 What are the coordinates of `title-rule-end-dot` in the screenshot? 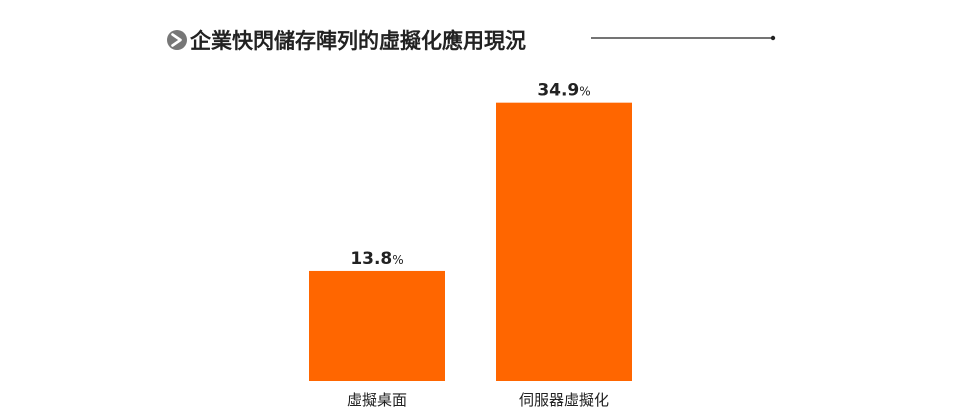 It's located at (773, 38).